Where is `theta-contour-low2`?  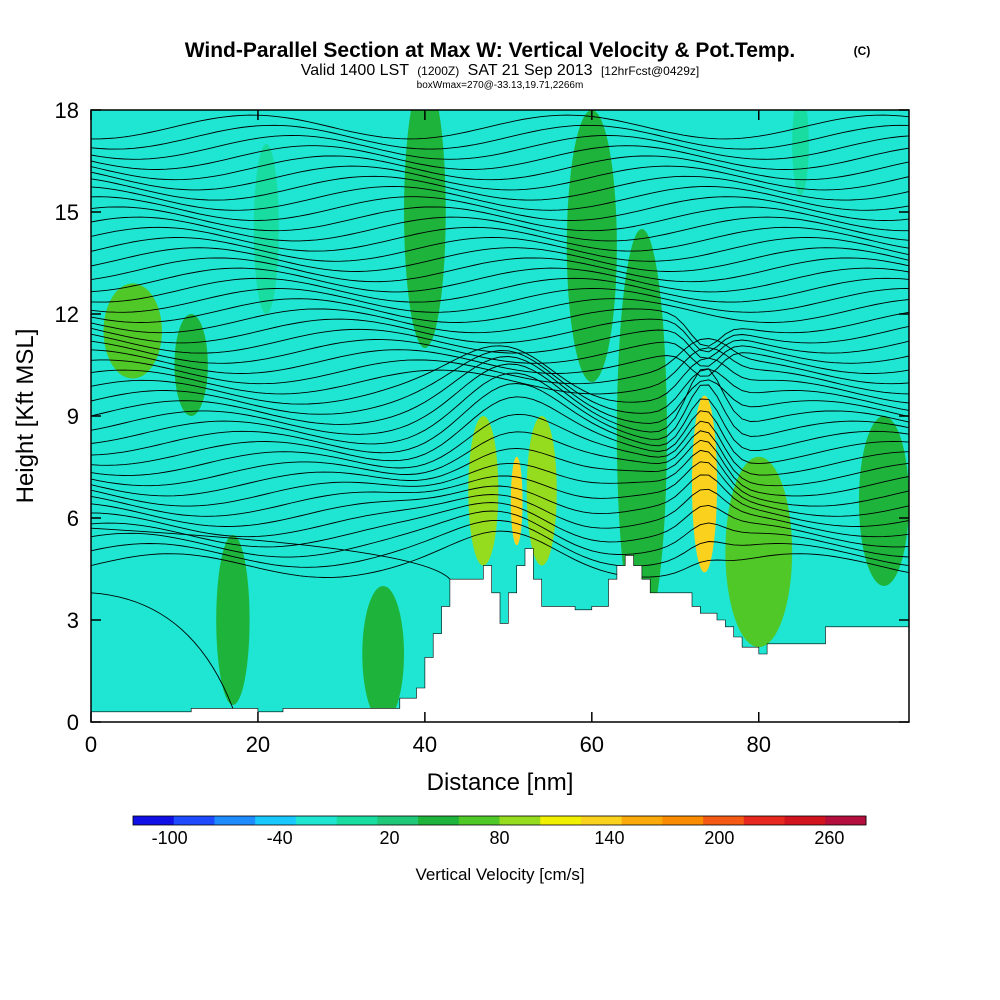 theta-contour-low2 is located at coordinates (271, 553).